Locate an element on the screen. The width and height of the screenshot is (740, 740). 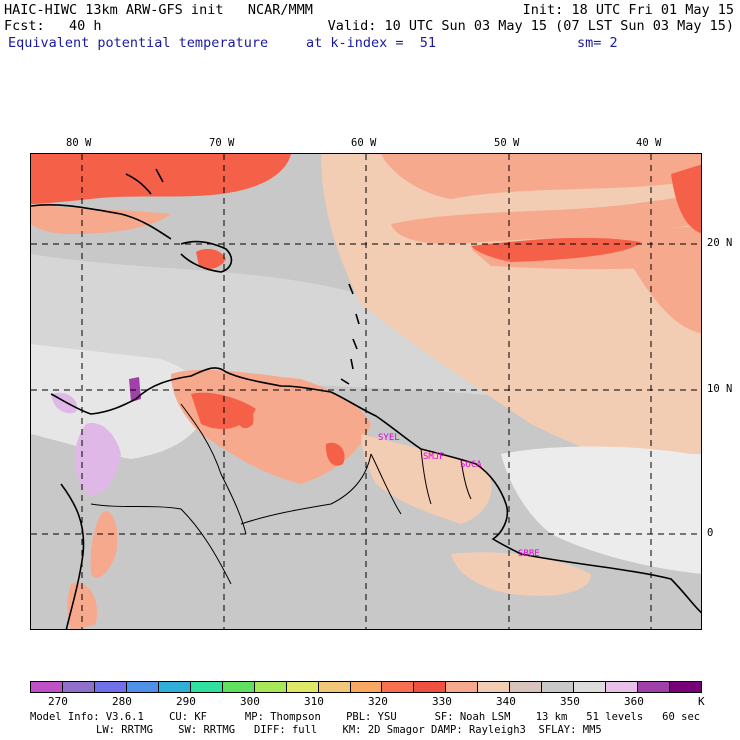
warm-patch-amazon is located at coordinates (521, 574).